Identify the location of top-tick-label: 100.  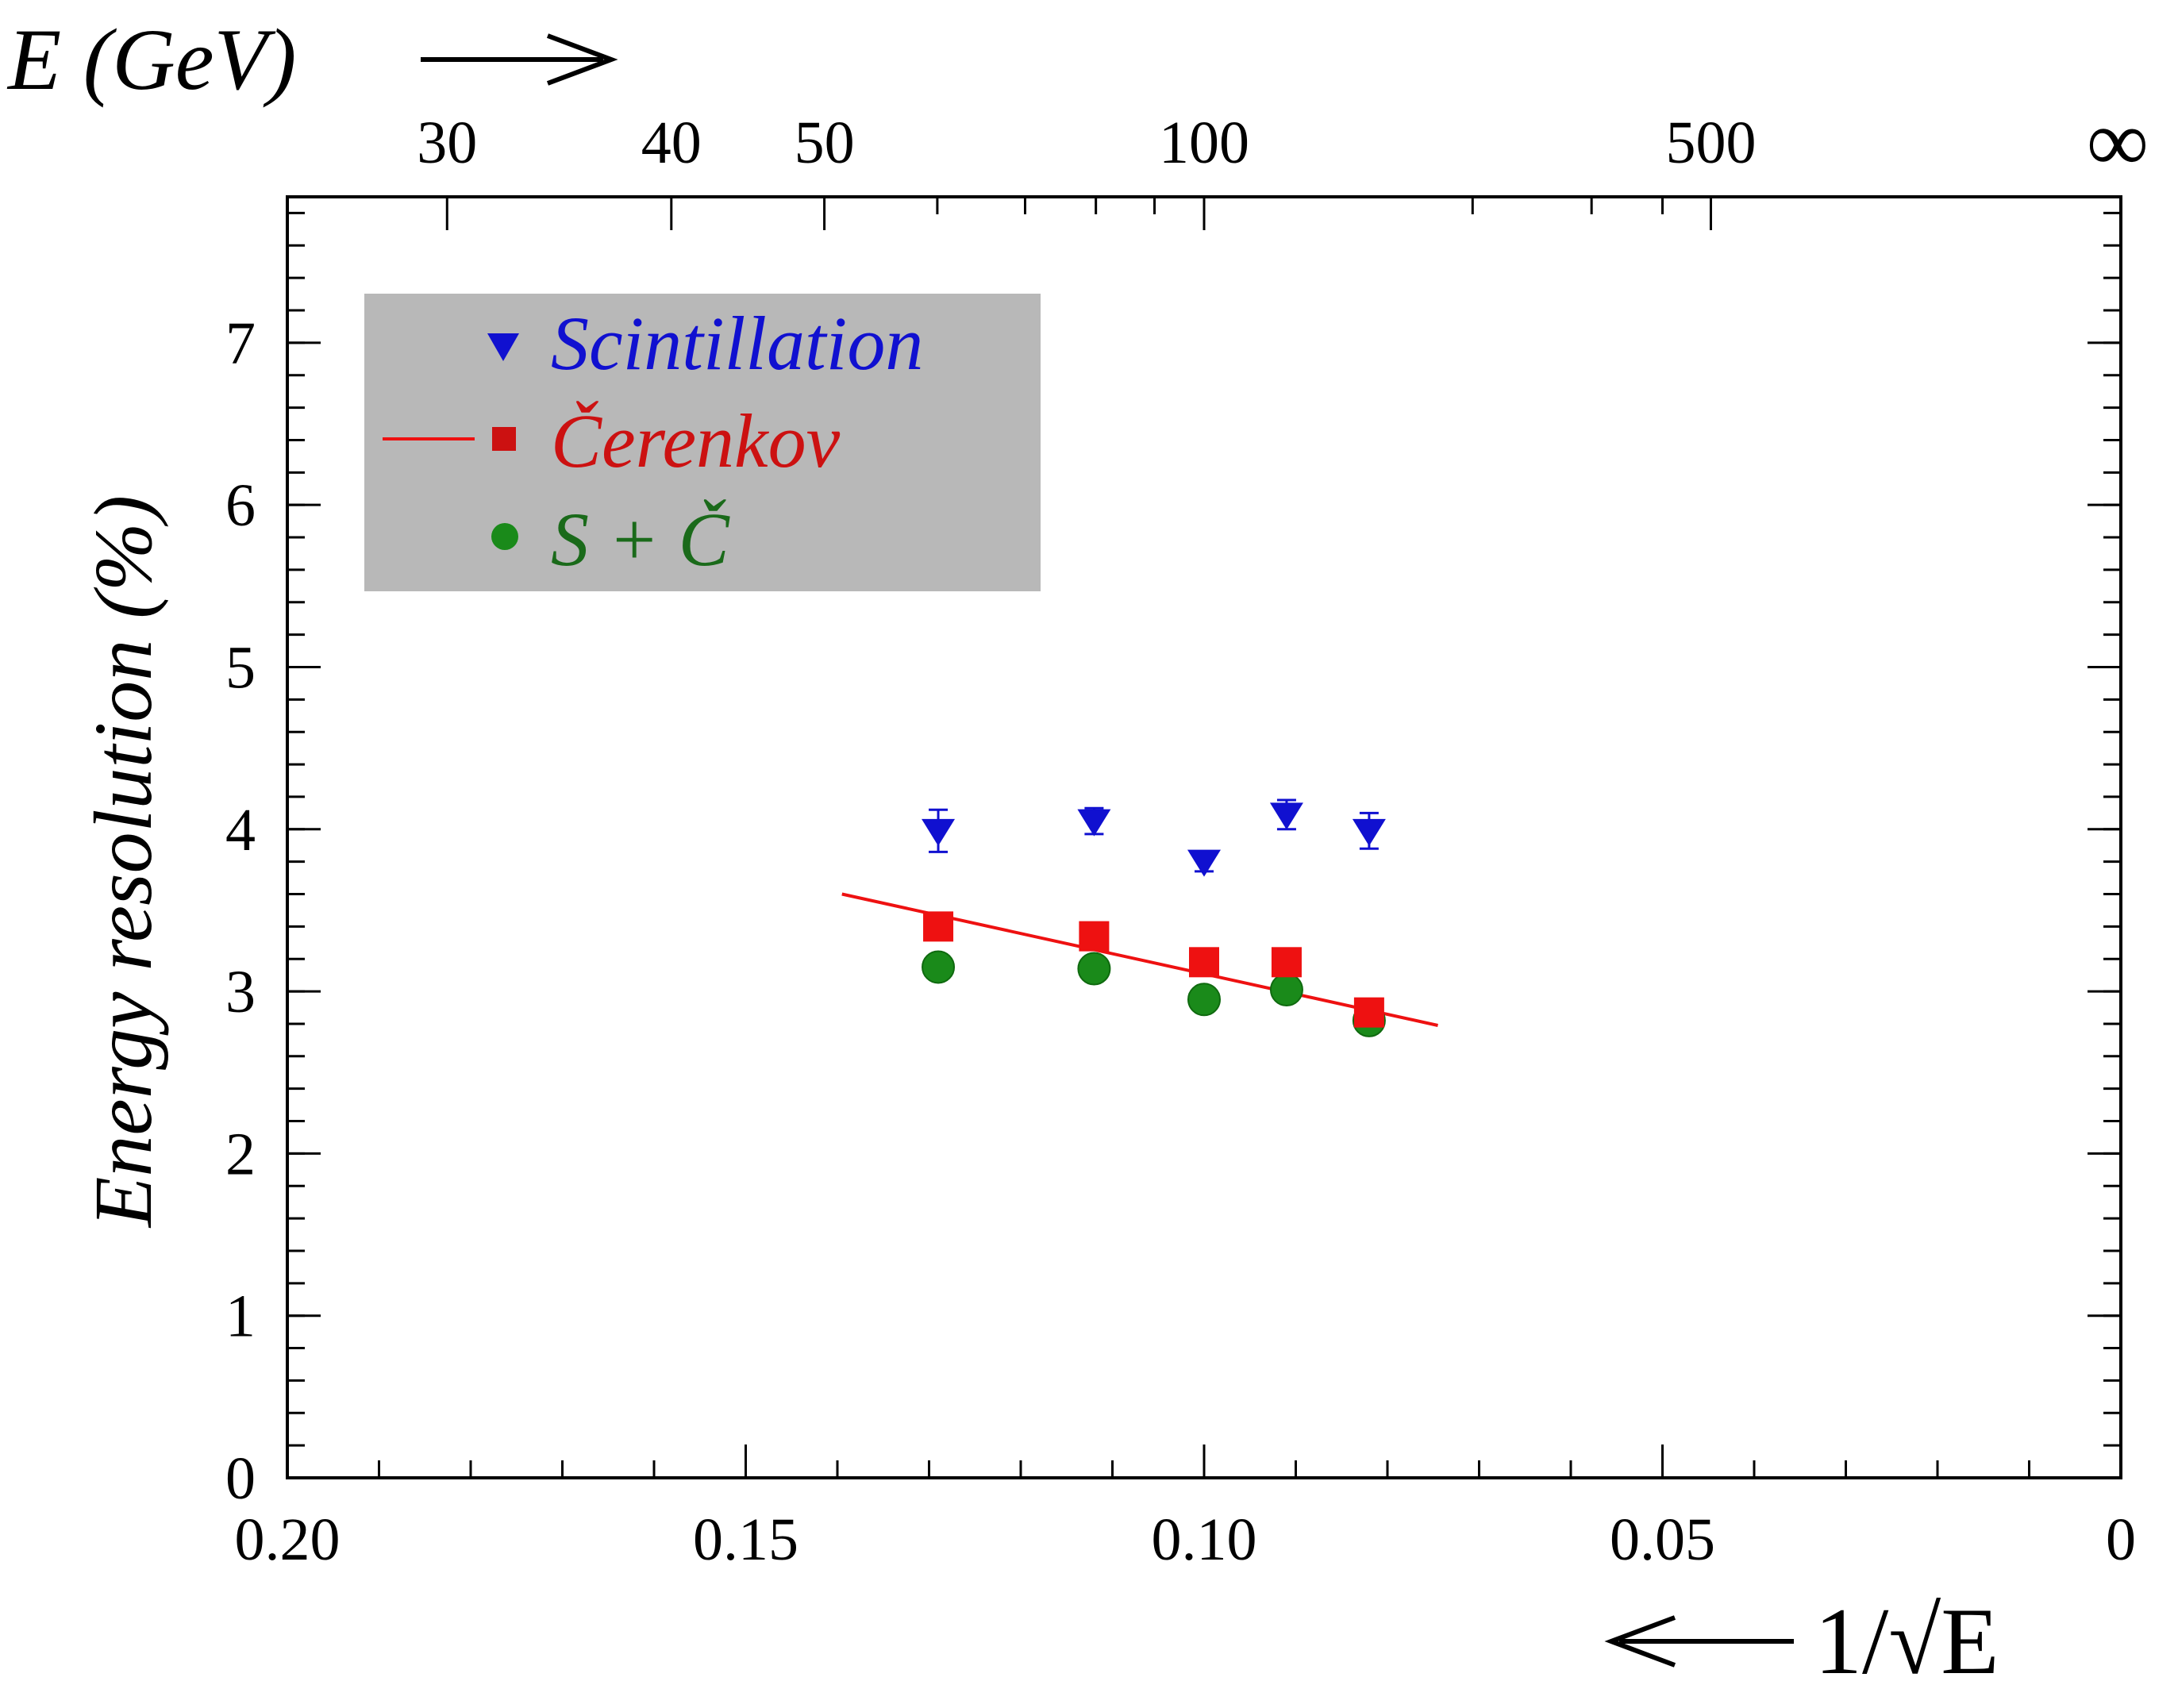
(1204, 143).